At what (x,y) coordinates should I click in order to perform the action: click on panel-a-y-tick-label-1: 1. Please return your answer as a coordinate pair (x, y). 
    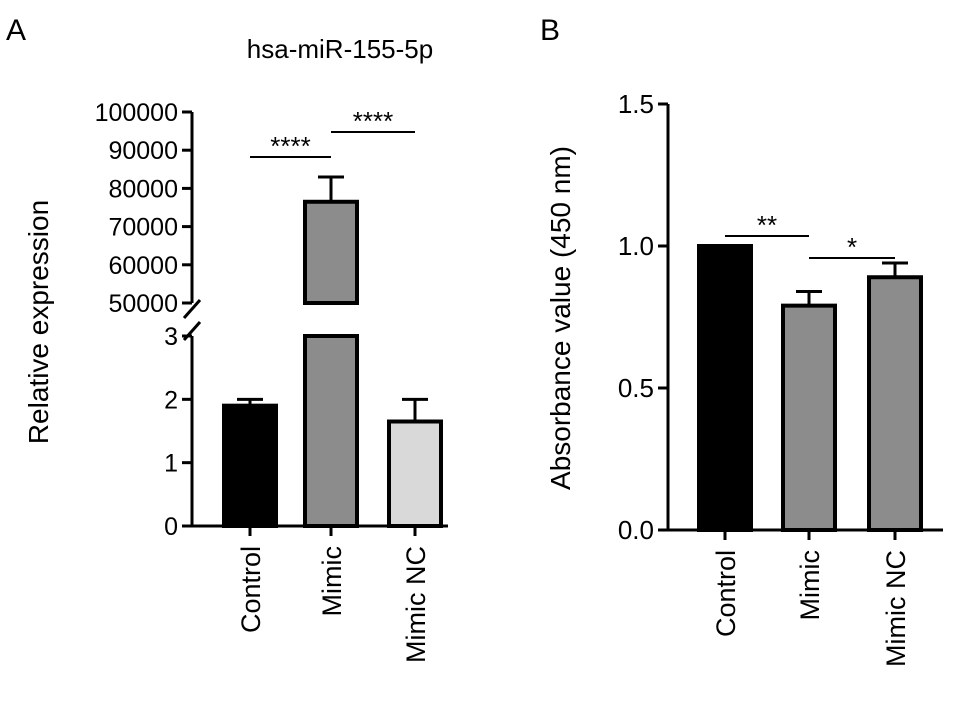
    Looking at the image, I should click on (171, 464).